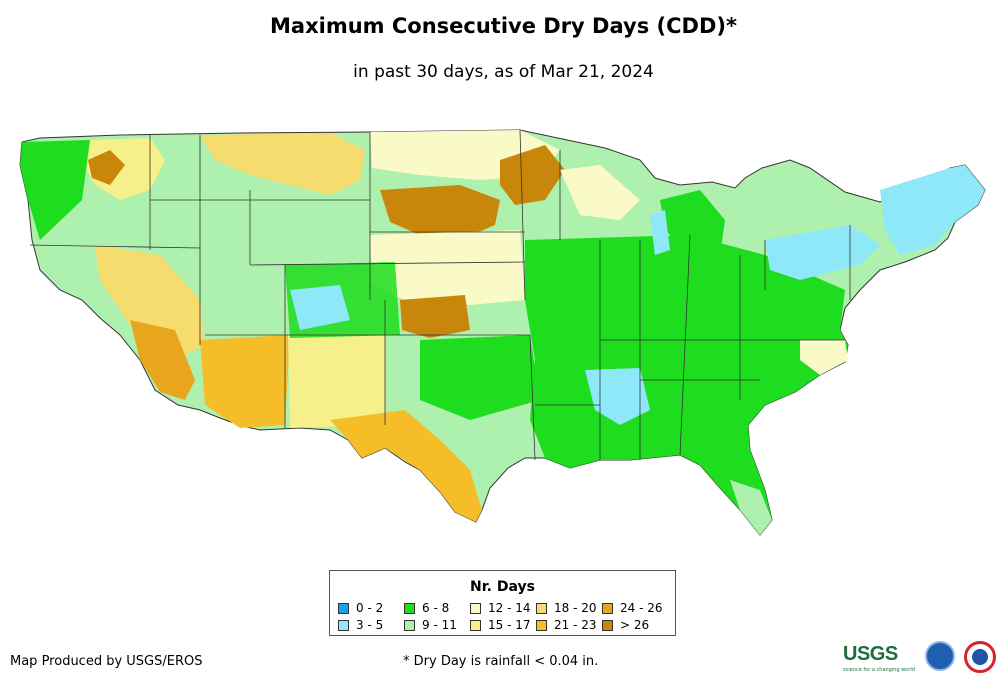 This screenshot has height=691, width=1007. I want to click on legend-item: 21 - 23, so click(569, 625).